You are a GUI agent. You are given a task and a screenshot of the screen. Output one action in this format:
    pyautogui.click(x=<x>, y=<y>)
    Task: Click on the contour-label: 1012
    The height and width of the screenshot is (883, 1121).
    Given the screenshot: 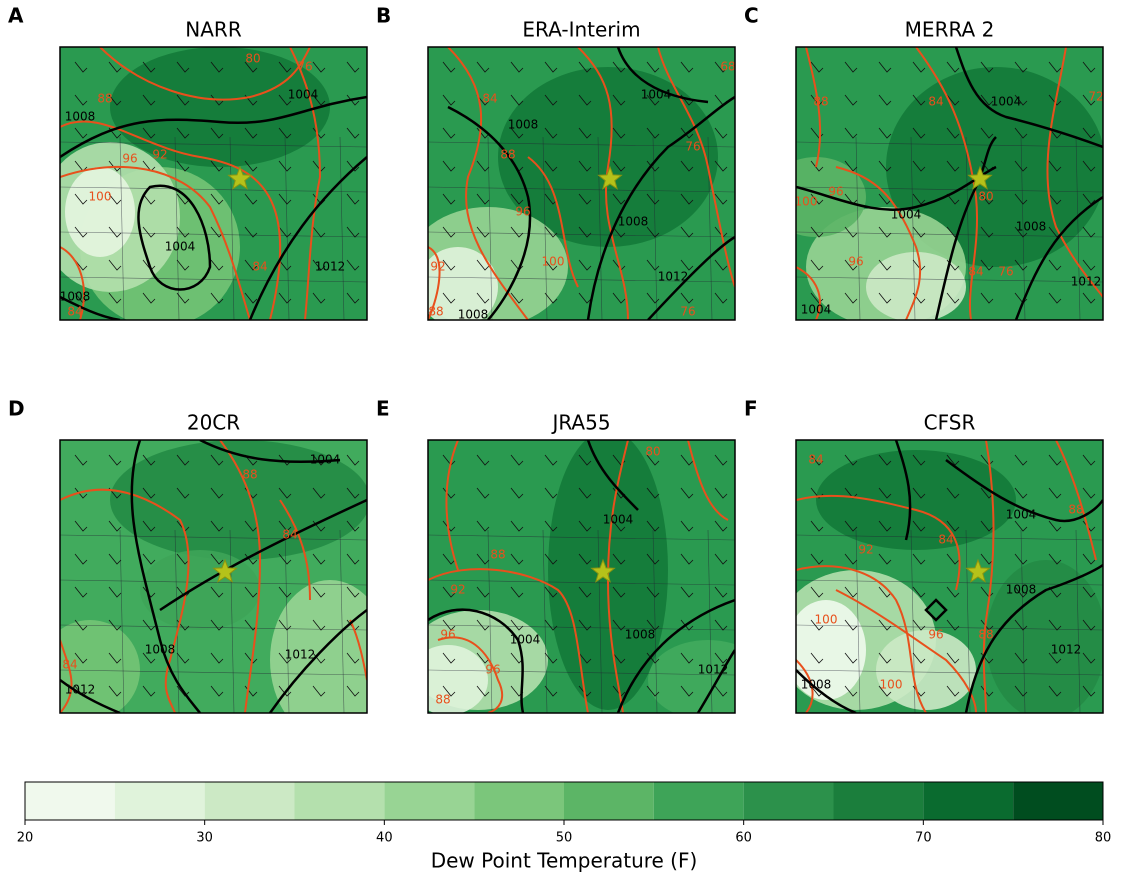 What is the action you would take?
    pyautogui.click(x=1086, y=282)
    